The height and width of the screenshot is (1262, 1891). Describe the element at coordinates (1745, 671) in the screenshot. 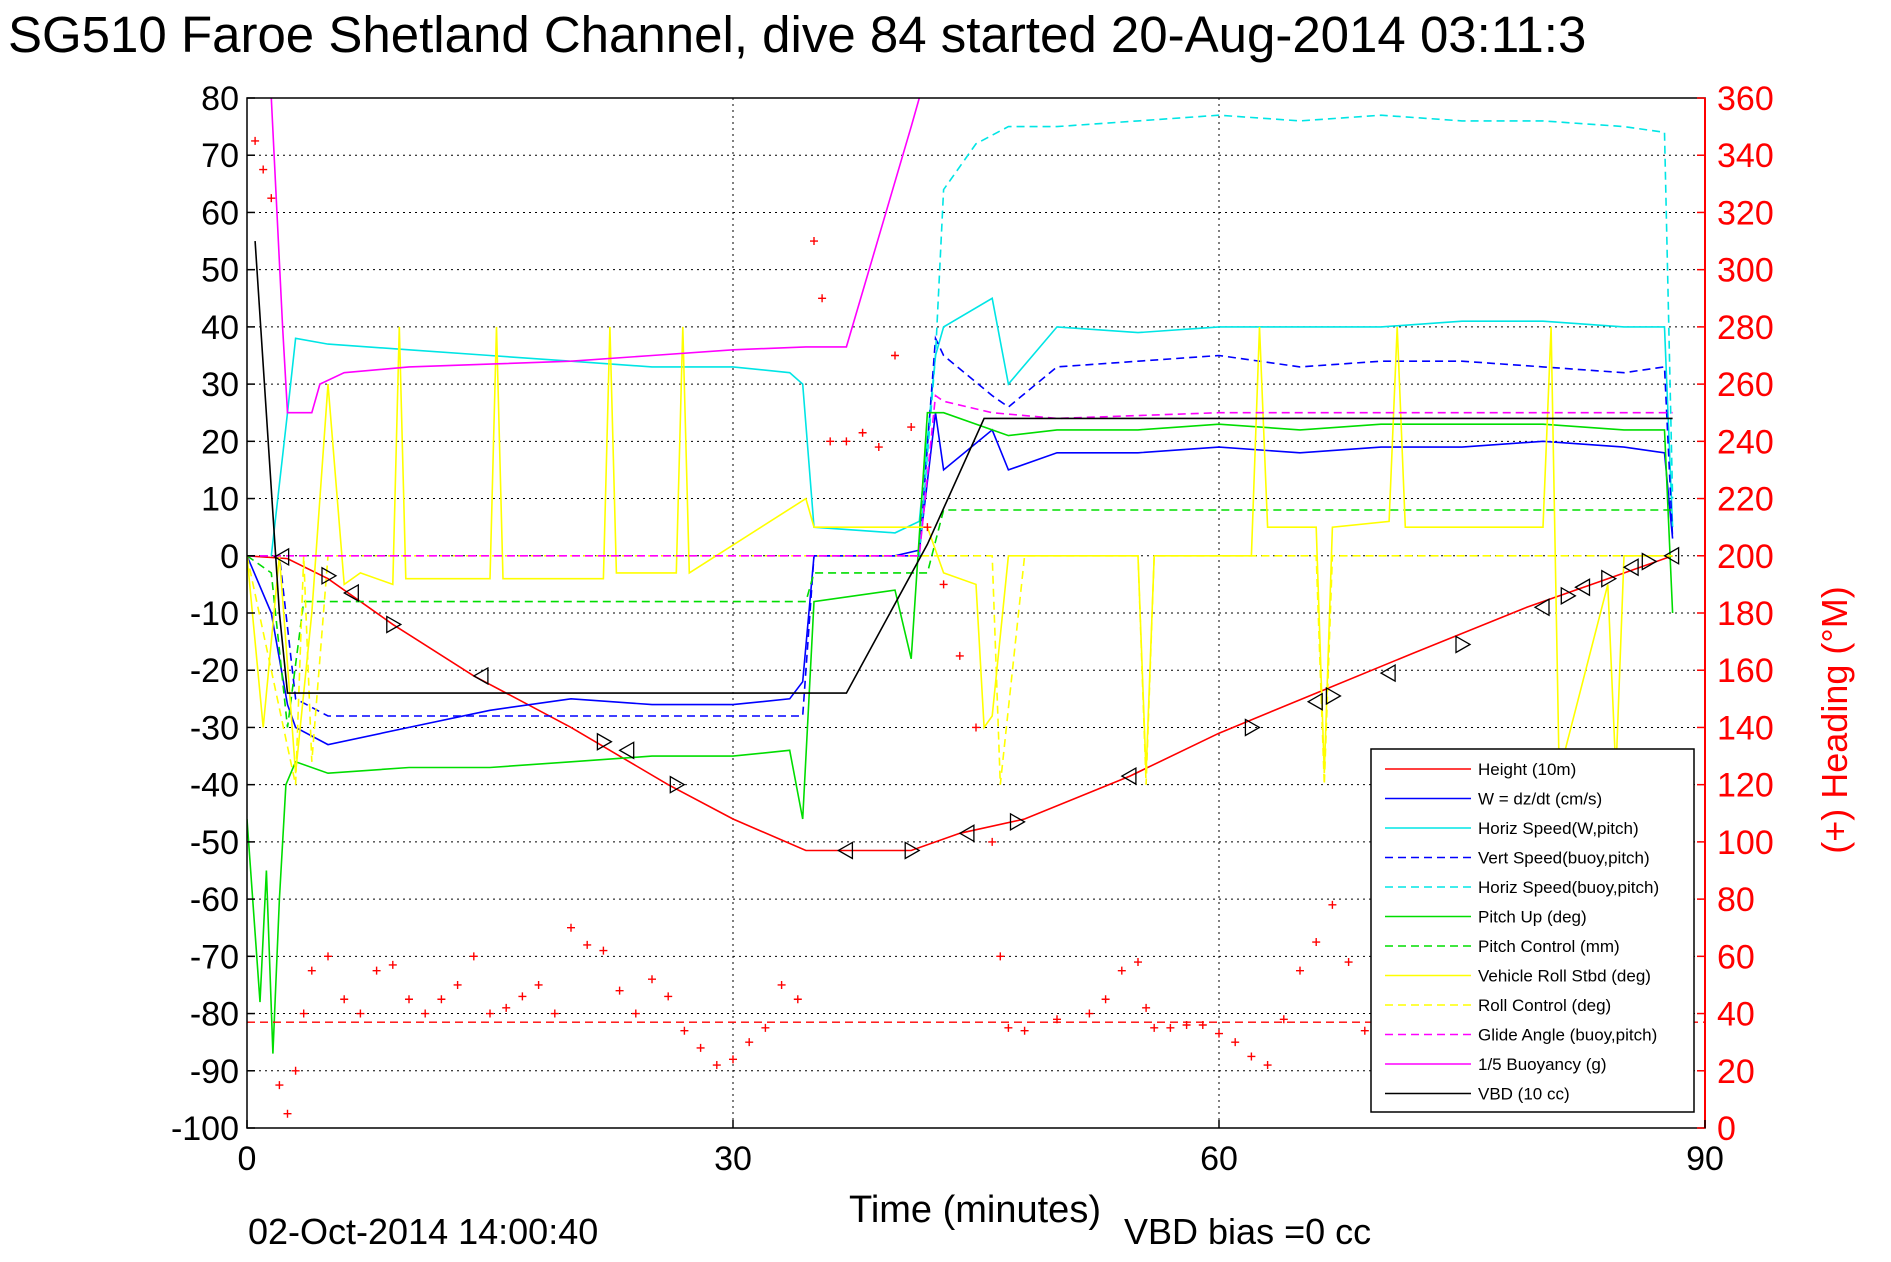

I see `y-right-tick-label: 160` at that location.